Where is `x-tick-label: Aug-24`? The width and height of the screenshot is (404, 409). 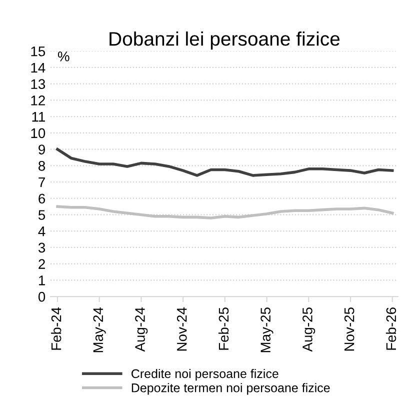
x-tick-label: Aug-24 is located at coordinates (141, 329).